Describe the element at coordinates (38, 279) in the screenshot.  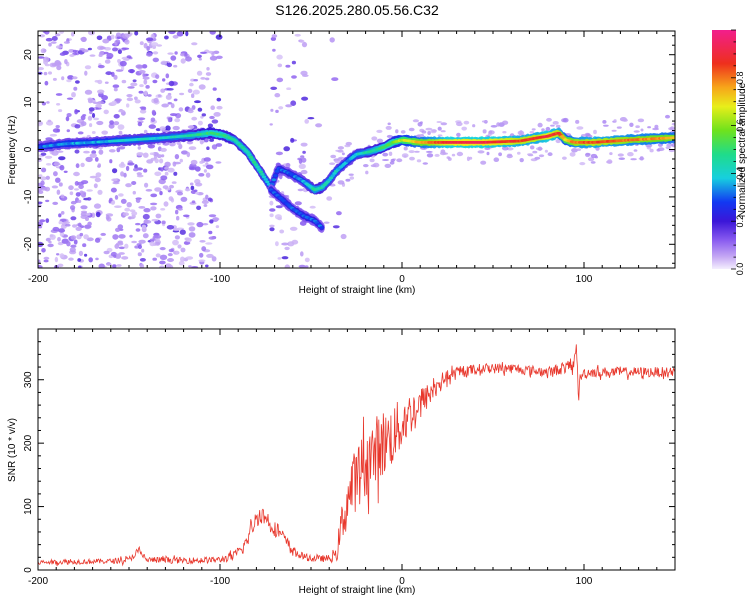
I see `spectrogram-x-tick-label: -200` at that location.